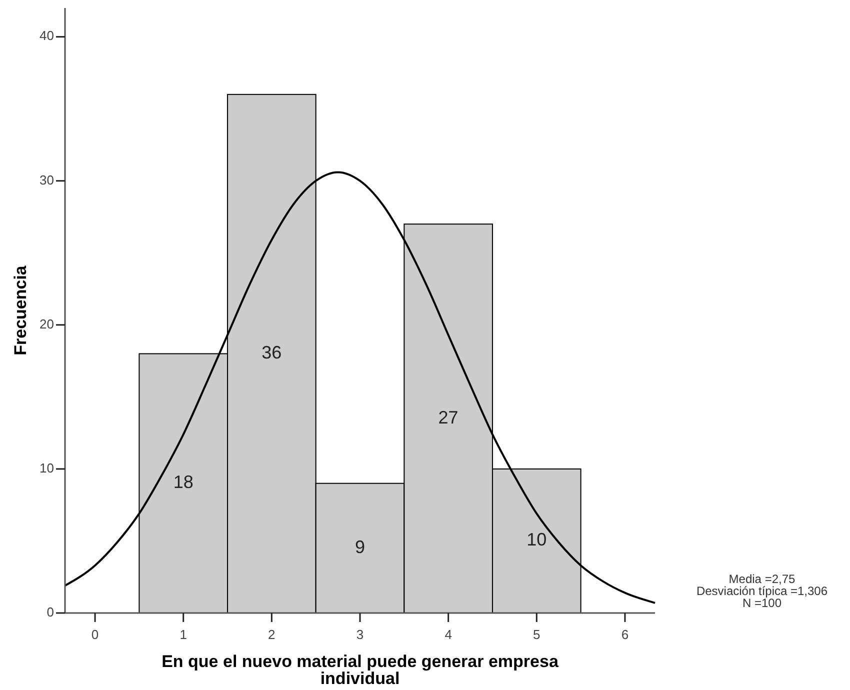 The image size is (850, 690). What do you see at coordinates (272, 634) in the screenshot?
I see `x-tick-label: 2` at bounding box center [272, 634].